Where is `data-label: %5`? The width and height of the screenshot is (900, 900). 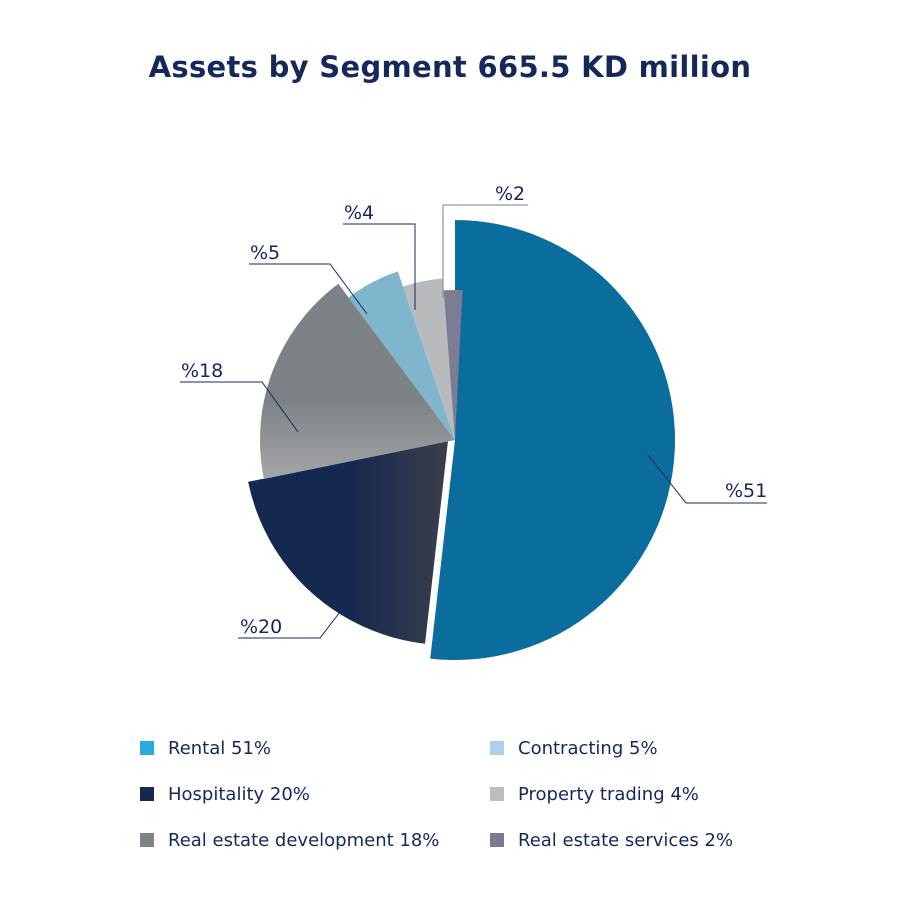 data-label: %5 is located at coordinates (265, 253).